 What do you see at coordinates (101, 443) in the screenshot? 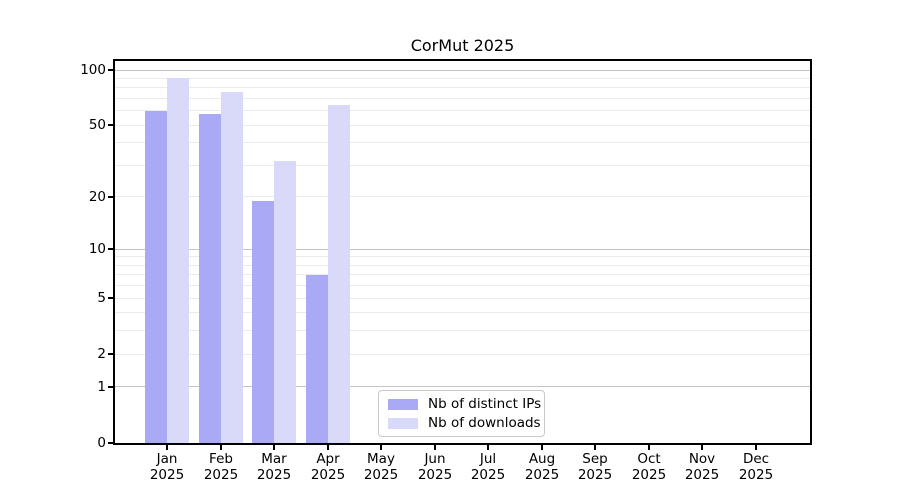
I see `y-axis-label: 0` at bounding box center [101, 443].